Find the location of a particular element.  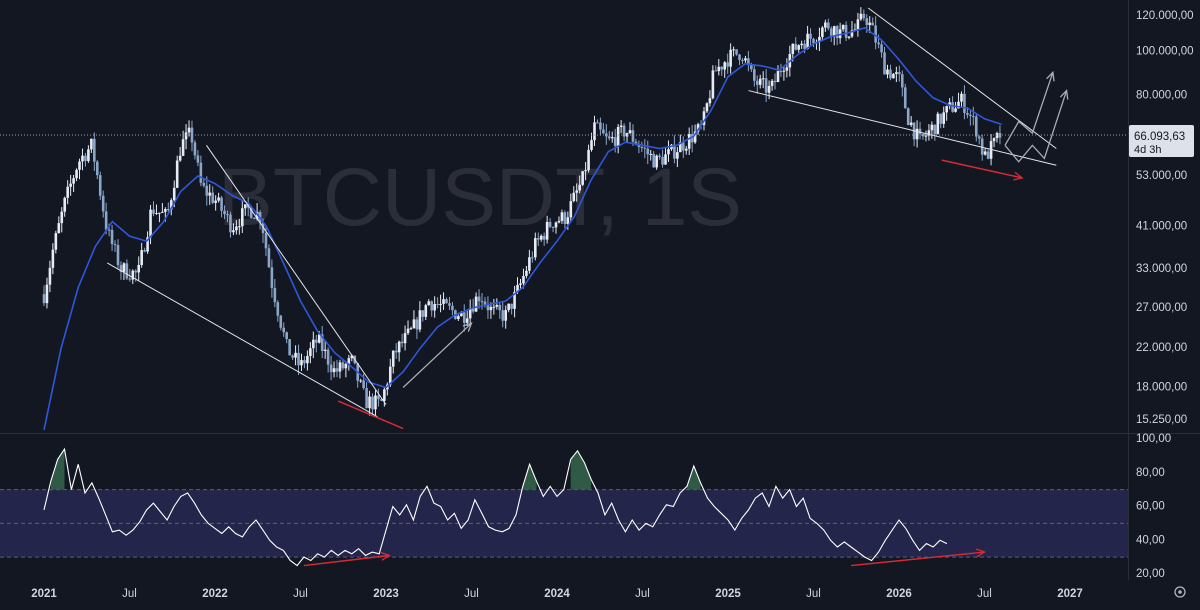

divergence-arrow-head is located at coordinates (385, 556).